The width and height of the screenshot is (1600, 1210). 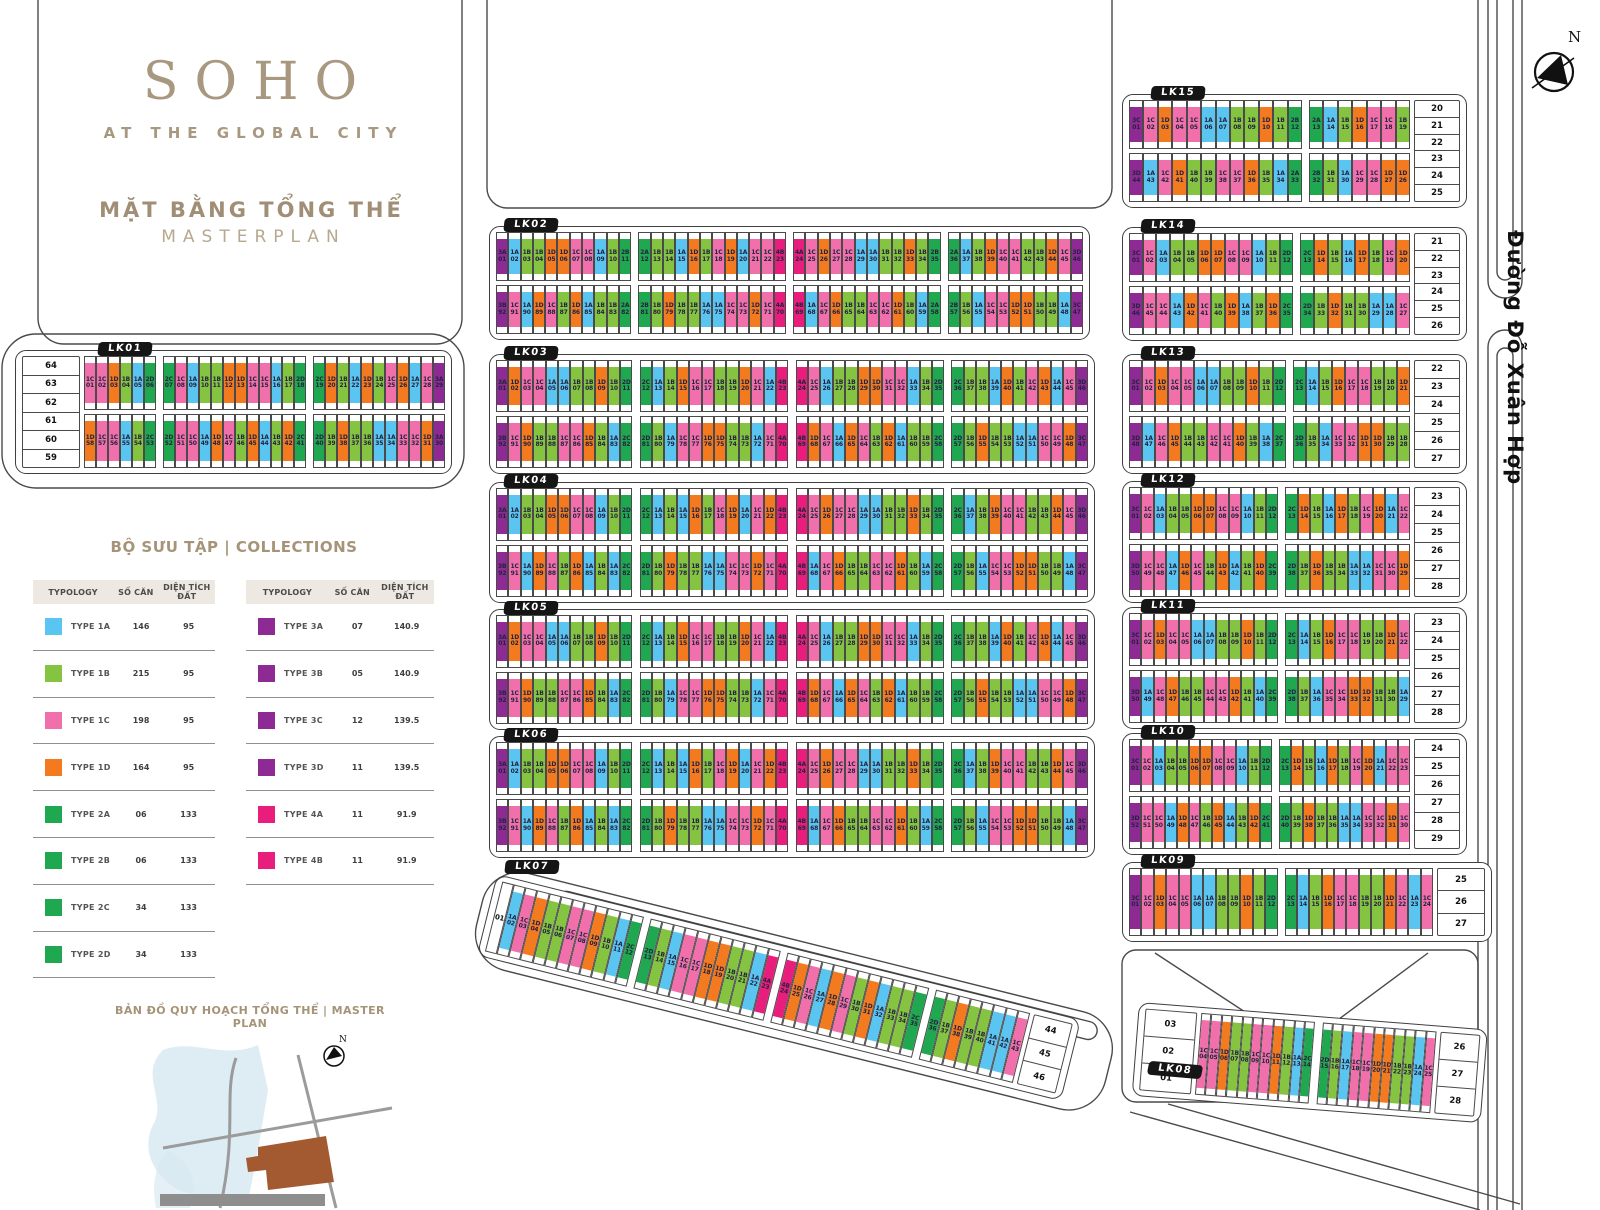 What do you see at coordinates (801, 641) in the screenshot?
I see `unit-4A-24: 4A 24` at bounding box center [801, 641].